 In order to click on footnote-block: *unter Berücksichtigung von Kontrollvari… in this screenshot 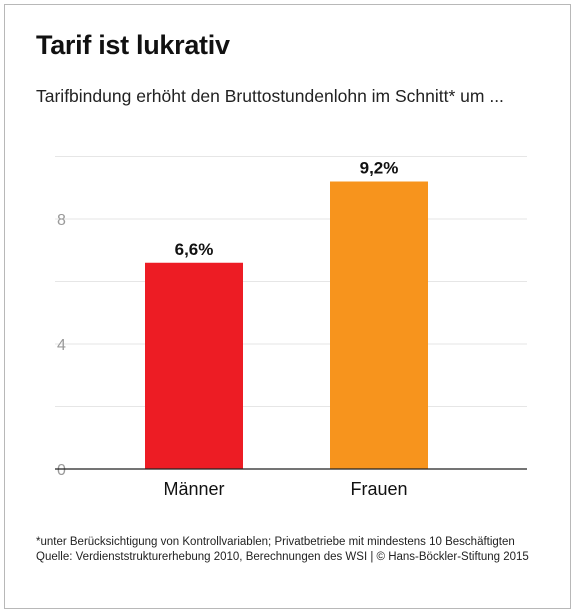, I will do `click(296, 550)`.